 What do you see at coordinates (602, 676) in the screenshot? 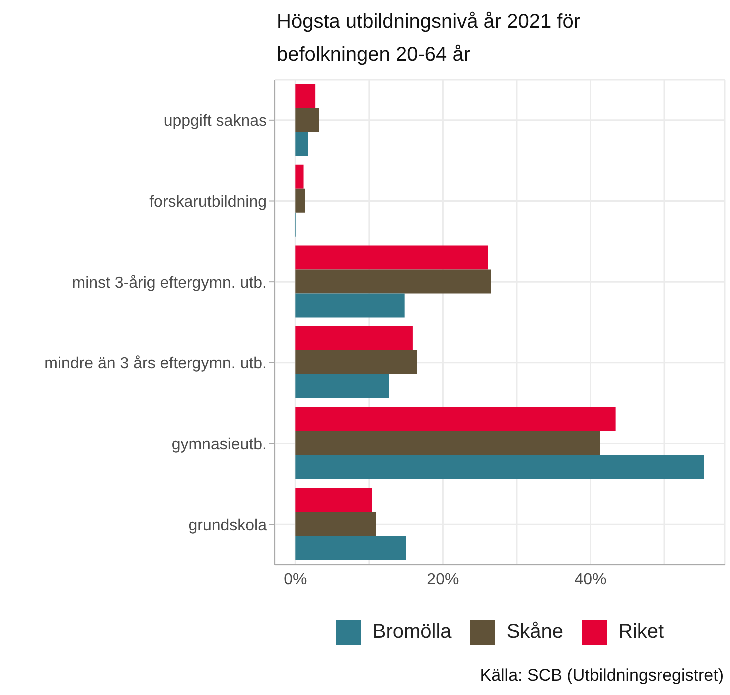
I see `text: Källa: SCB (Utbildningsregistret)` at bounding box center [602, 676].